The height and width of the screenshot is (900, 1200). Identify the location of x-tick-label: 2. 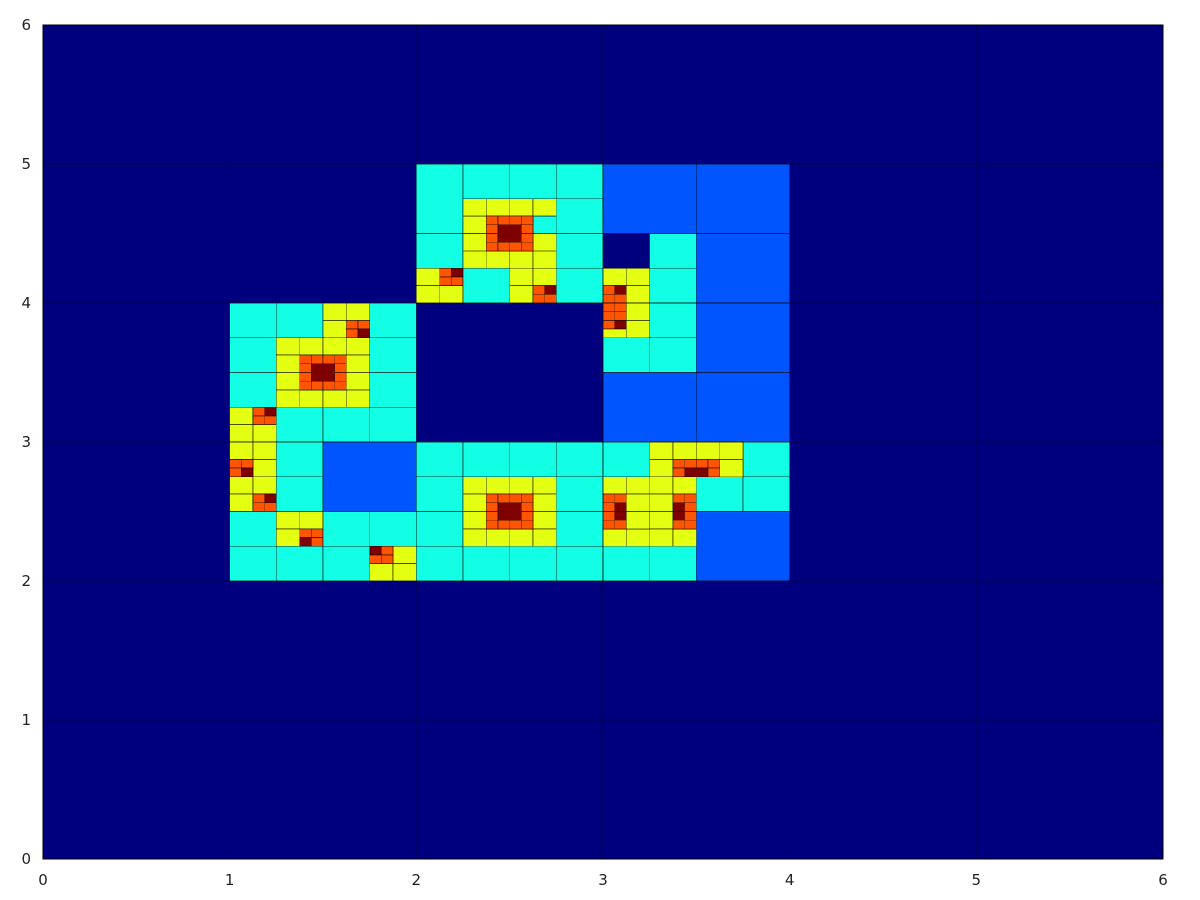
(417, 880).